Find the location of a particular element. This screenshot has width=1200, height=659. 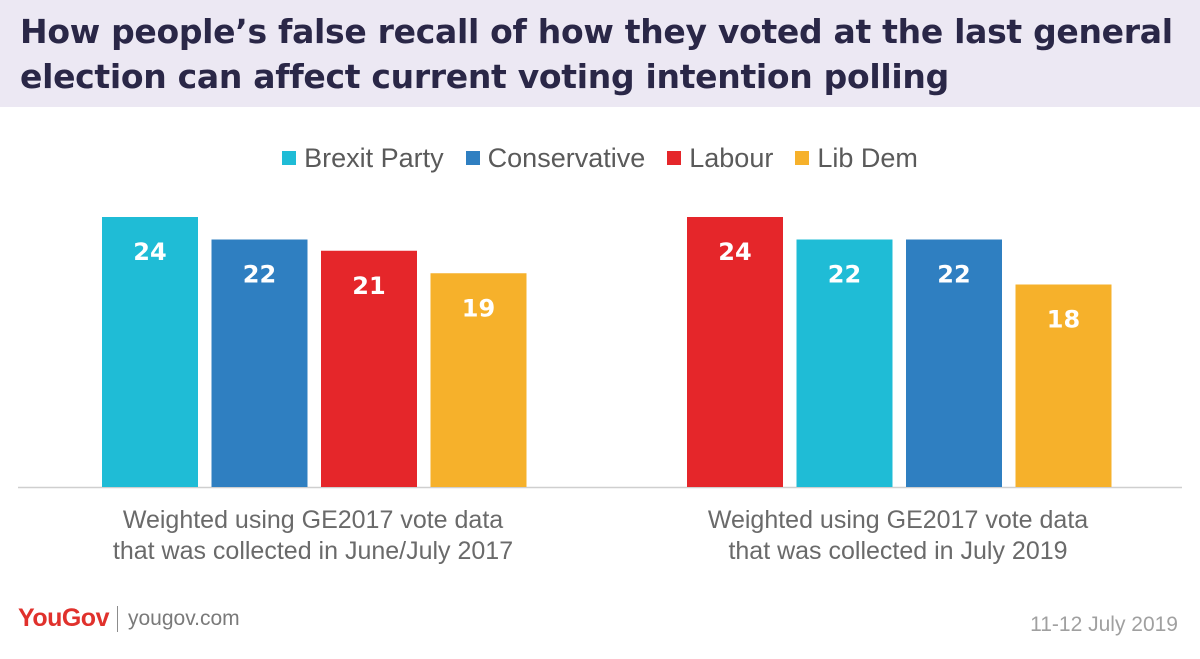

legend-label-conservative: Conservative is located at coordinates (566, 157).